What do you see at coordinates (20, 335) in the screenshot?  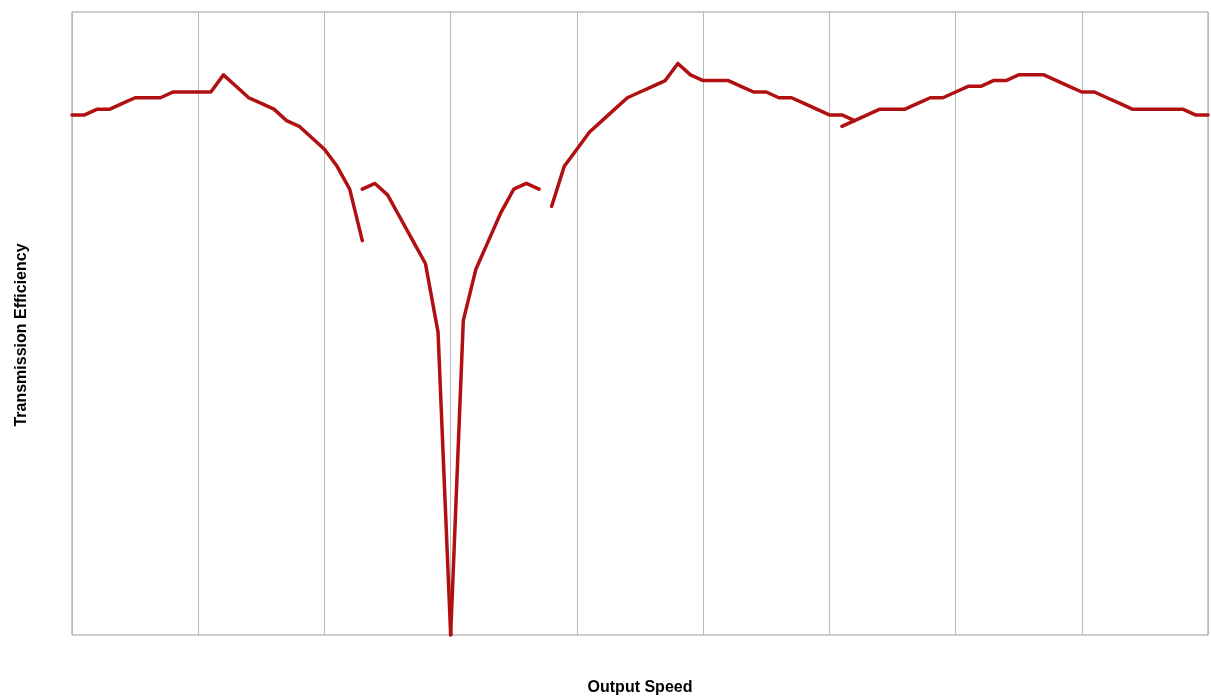 I see `y-axis-title: Transmission Efficiency` at bounding box center [20, 335].